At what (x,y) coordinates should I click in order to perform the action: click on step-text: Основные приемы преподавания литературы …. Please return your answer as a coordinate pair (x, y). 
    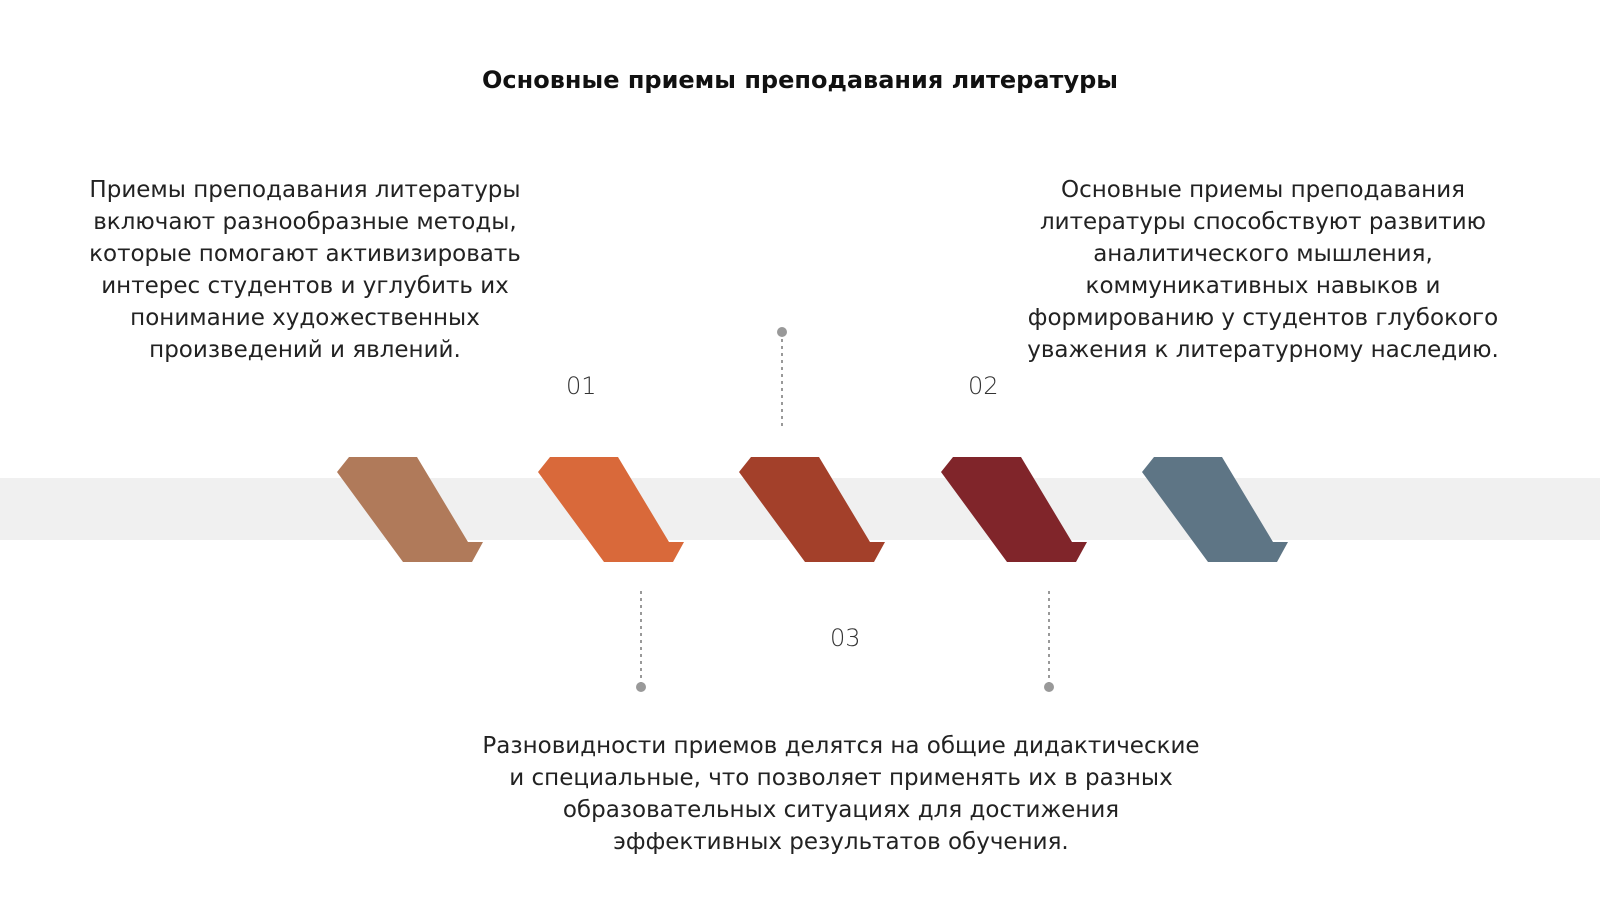
    Looking at the image, I should click on (1263, 270).